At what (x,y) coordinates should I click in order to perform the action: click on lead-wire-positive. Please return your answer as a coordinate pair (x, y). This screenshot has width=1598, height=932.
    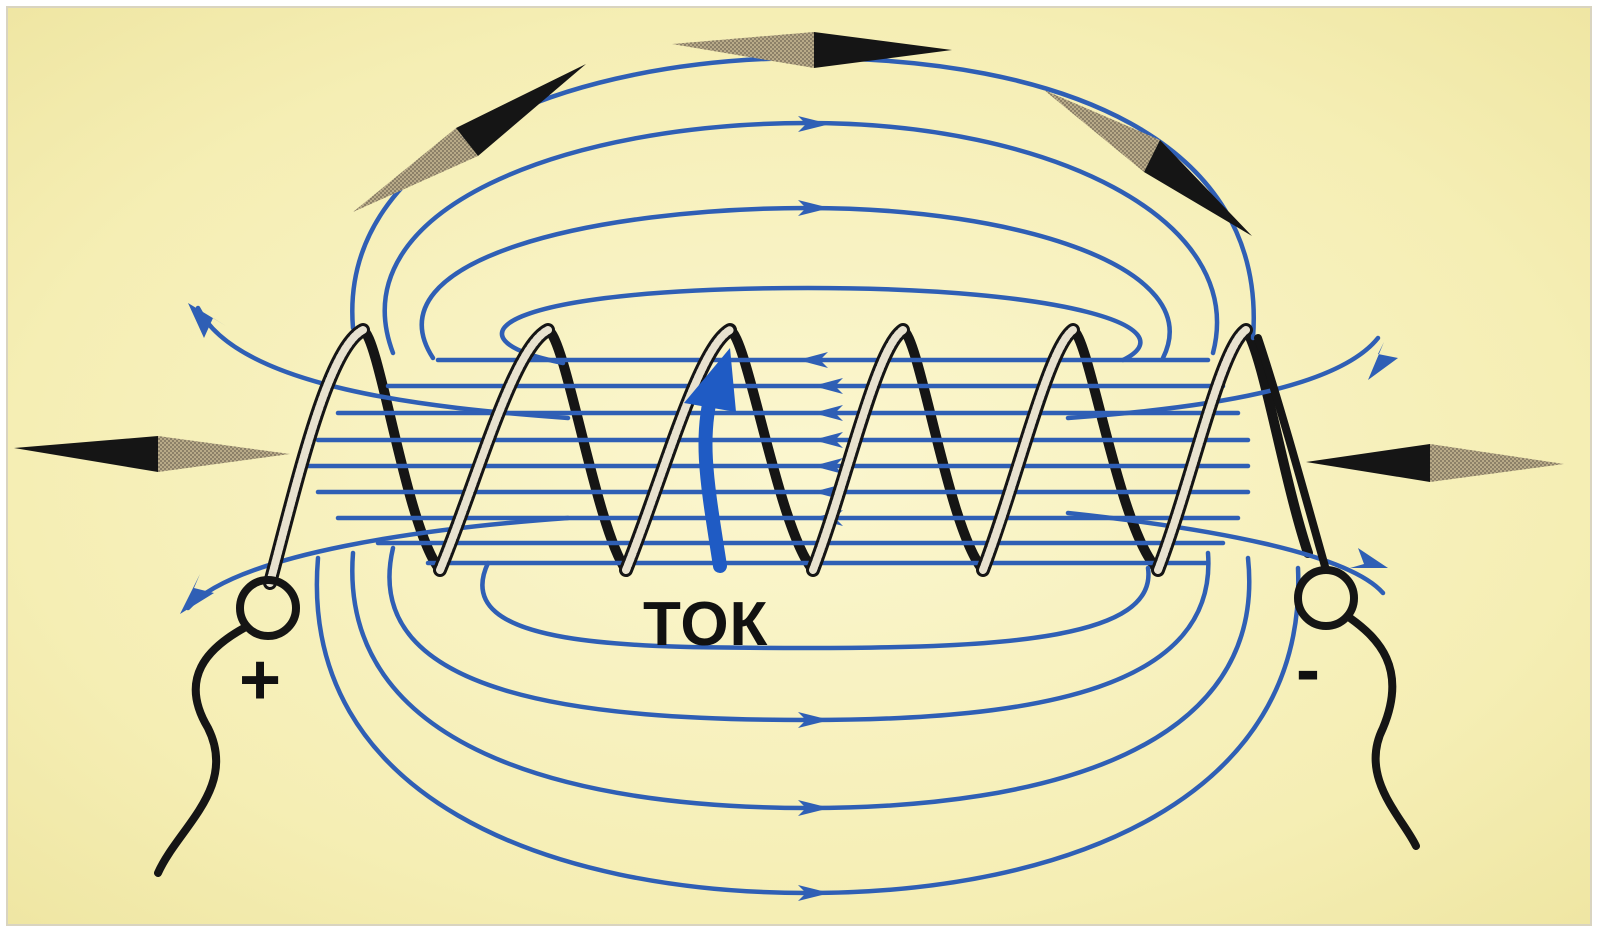
    Looking at the image, I should click on (201, 750).